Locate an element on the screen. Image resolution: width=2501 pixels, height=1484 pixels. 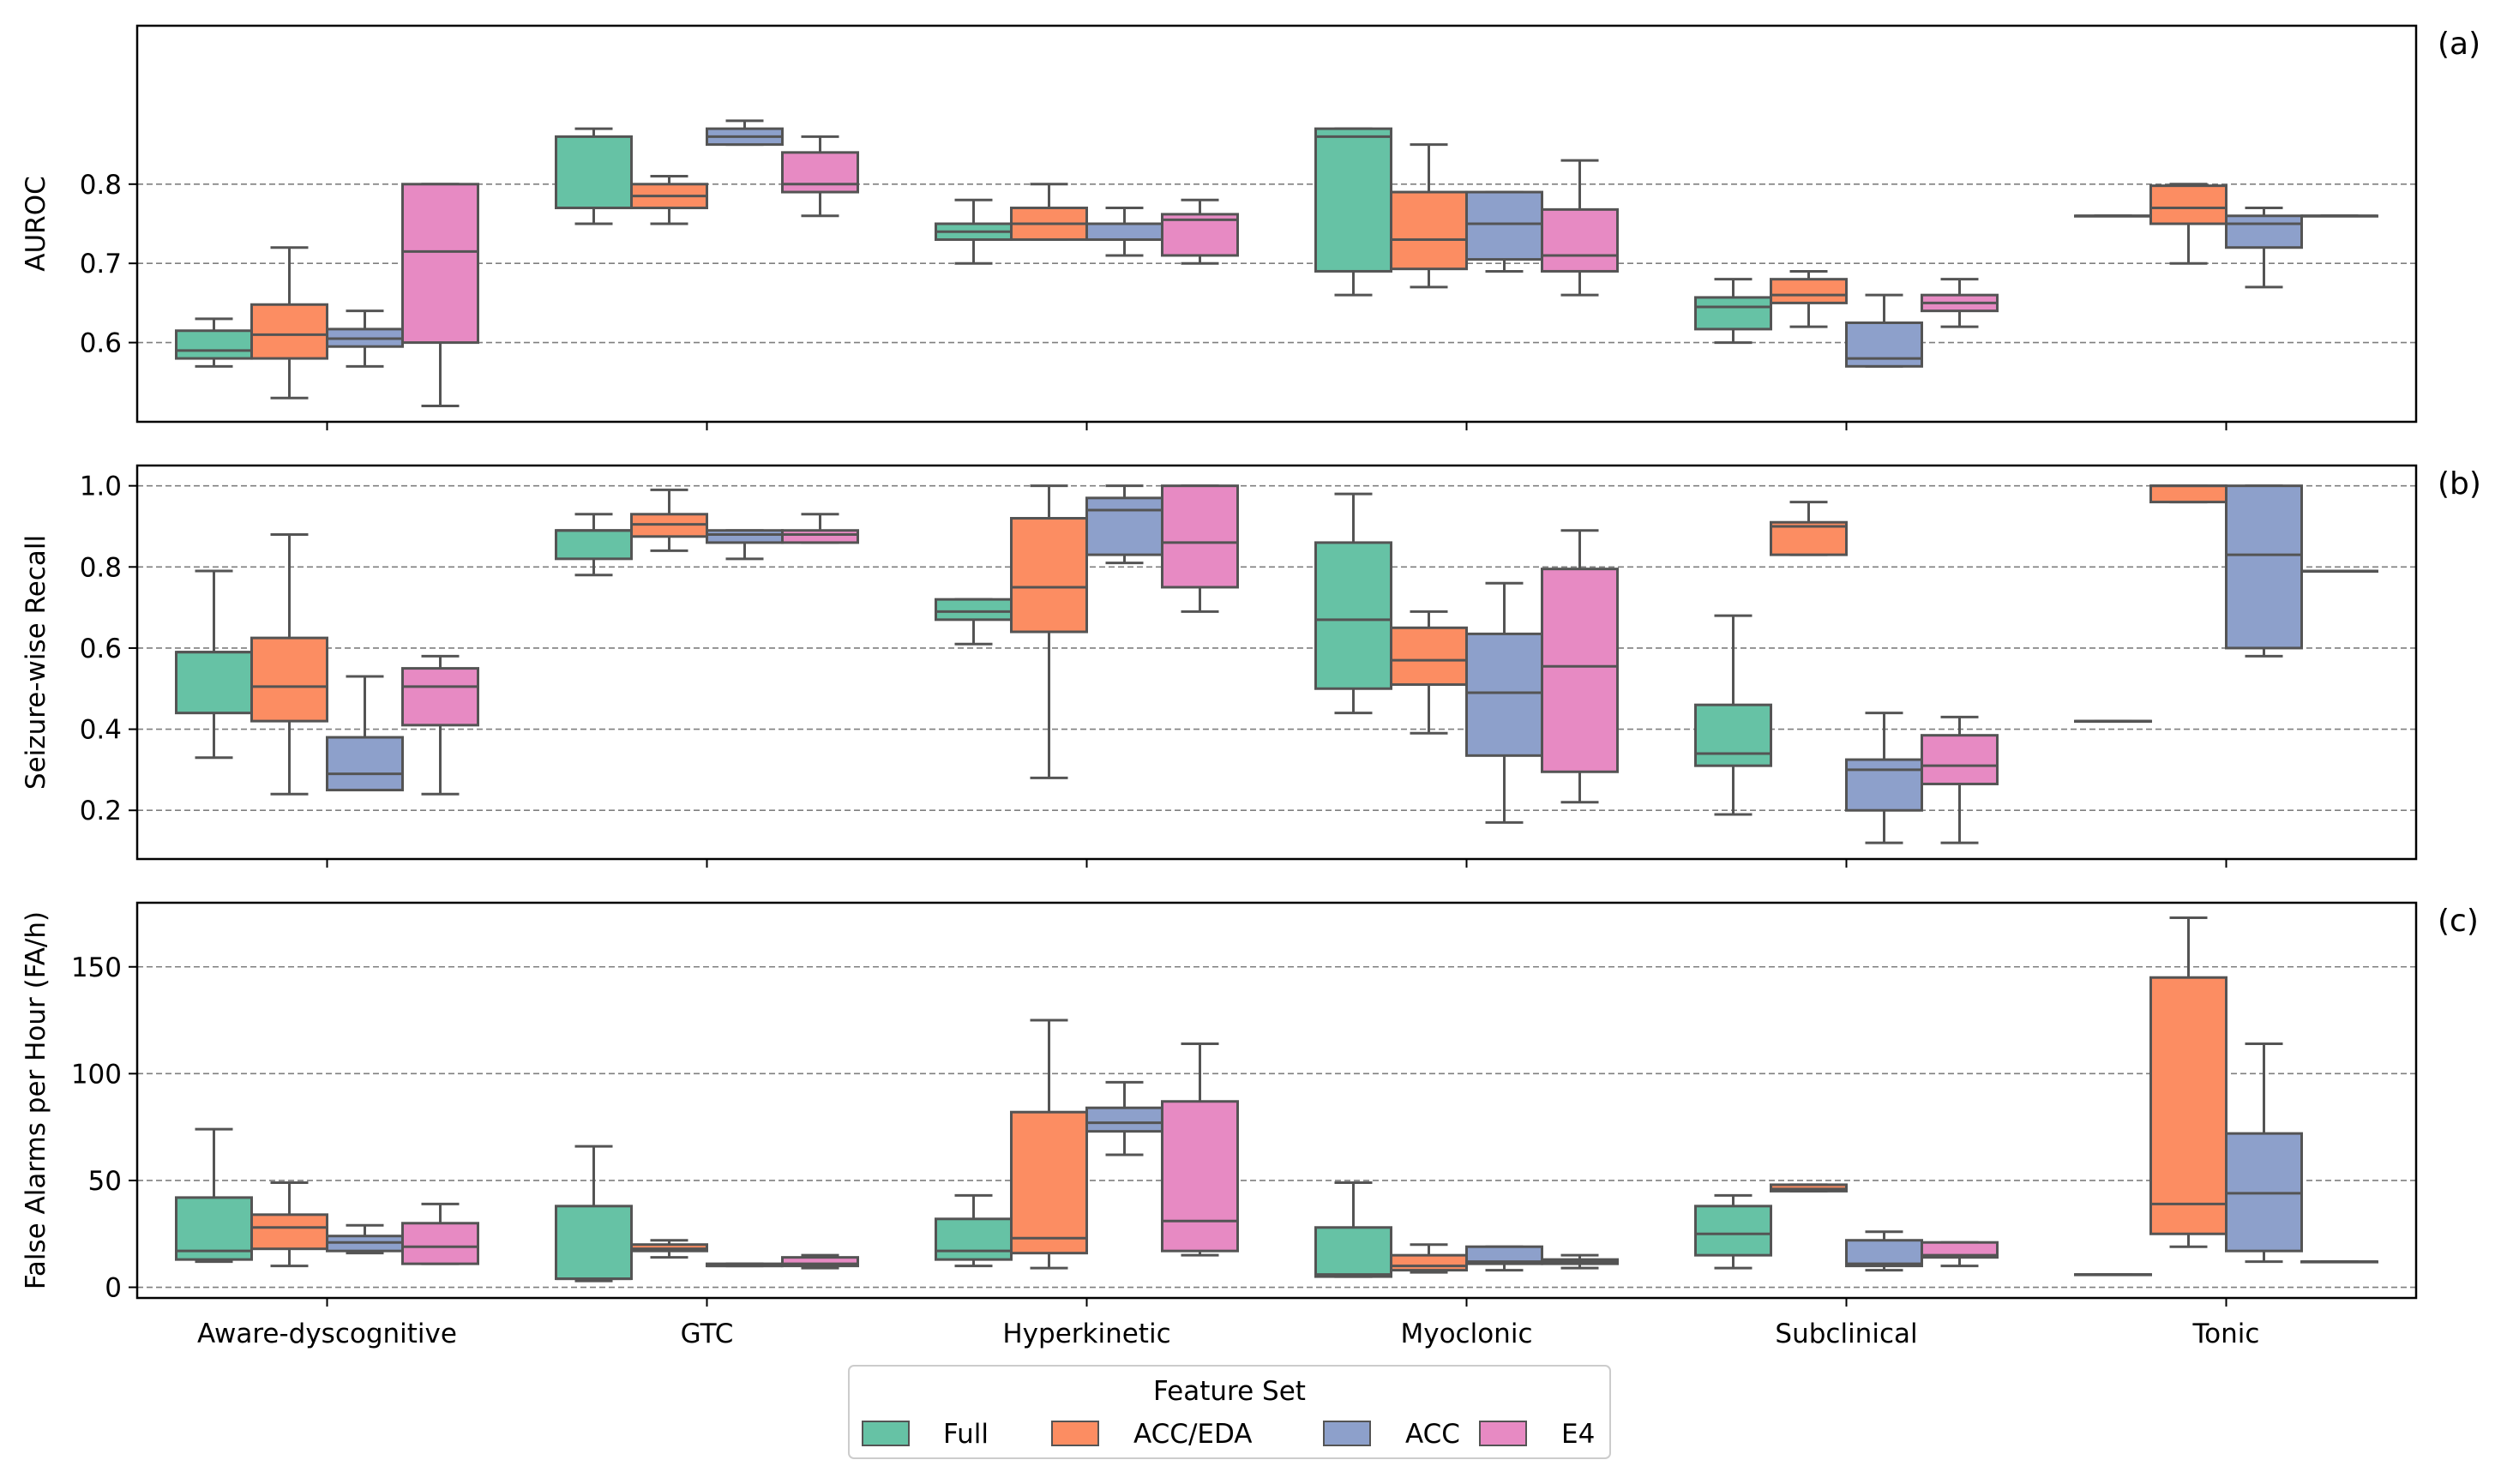
x-tick-label-gtc: GTC is located at coordinates (707, 1334).